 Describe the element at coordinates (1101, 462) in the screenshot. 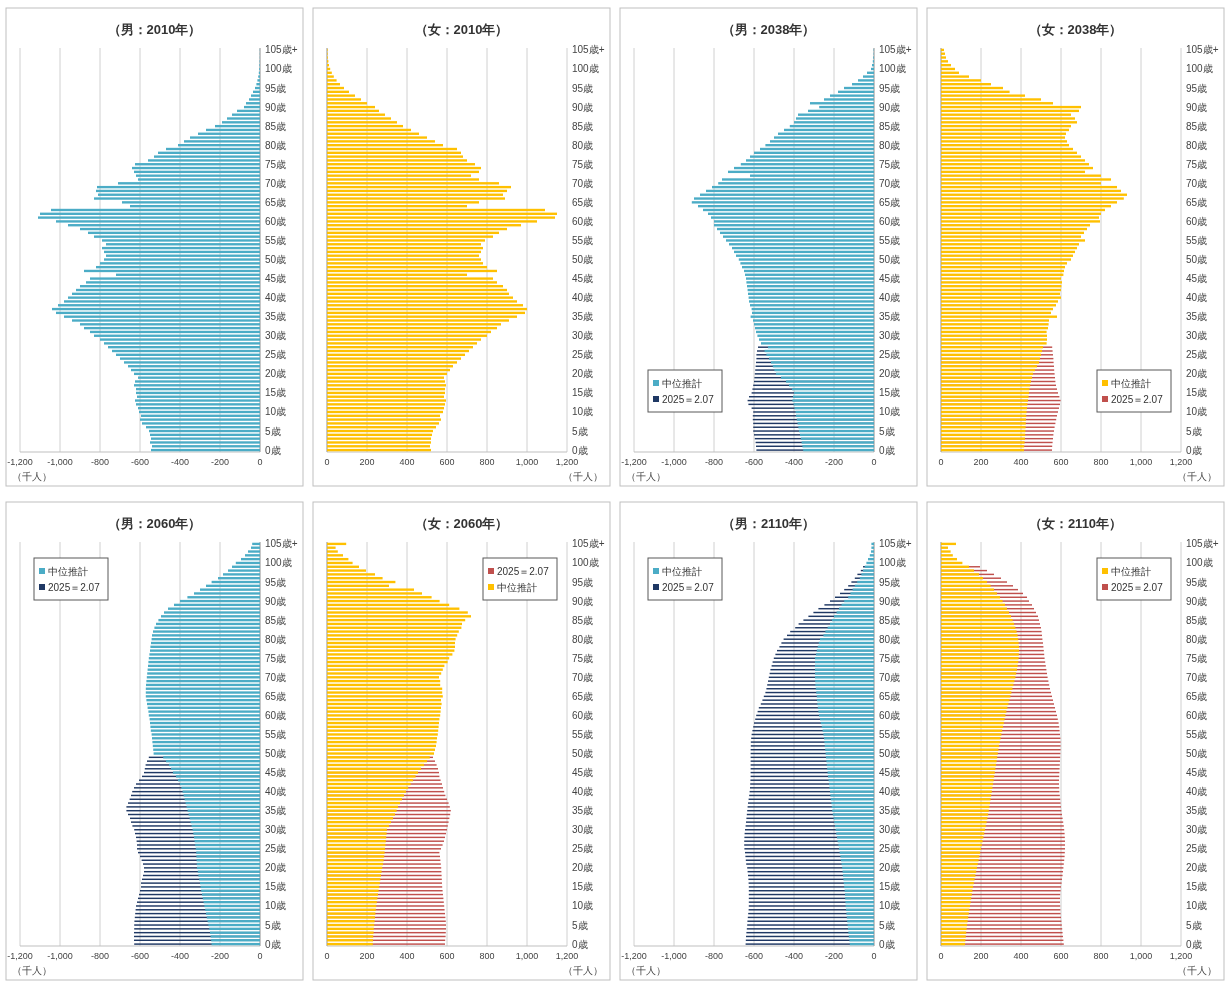

I see `x-tick-label: 800` at that location.